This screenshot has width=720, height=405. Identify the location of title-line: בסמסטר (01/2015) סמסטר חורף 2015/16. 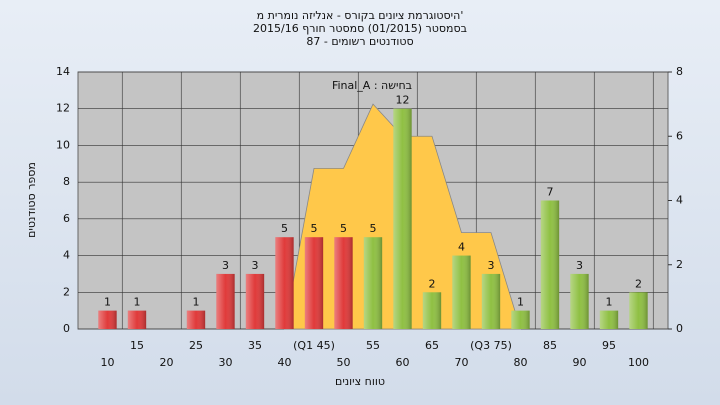
(360, 28).